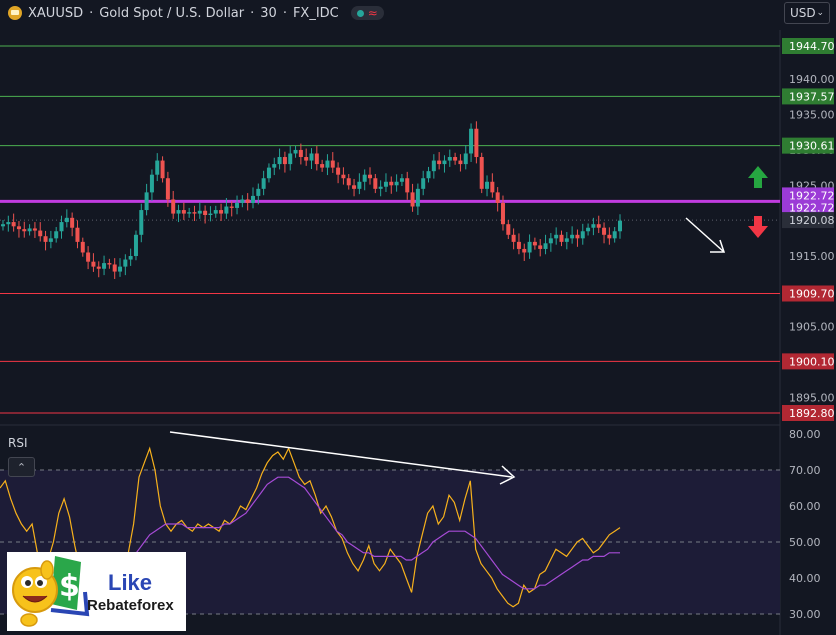  I want to click on logo-word-rebateforex: Rebateforex, so click(130, 605).